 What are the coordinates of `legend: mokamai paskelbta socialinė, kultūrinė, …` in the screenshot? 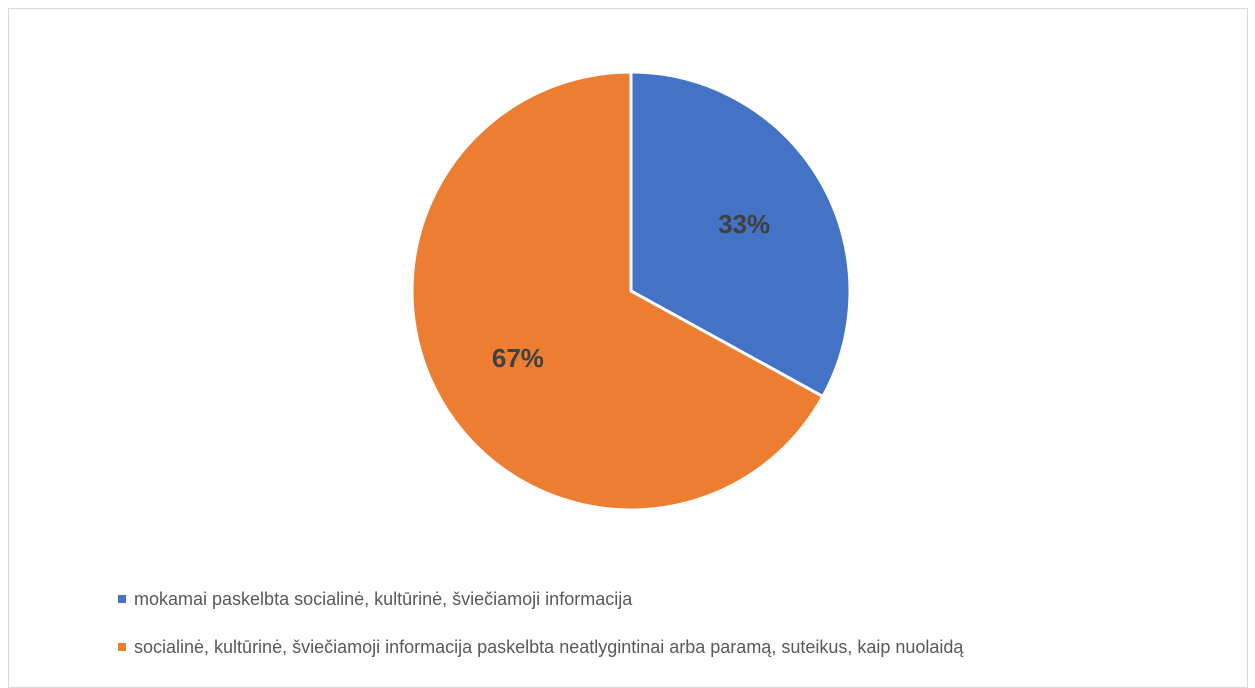 It's located at (540, 636).